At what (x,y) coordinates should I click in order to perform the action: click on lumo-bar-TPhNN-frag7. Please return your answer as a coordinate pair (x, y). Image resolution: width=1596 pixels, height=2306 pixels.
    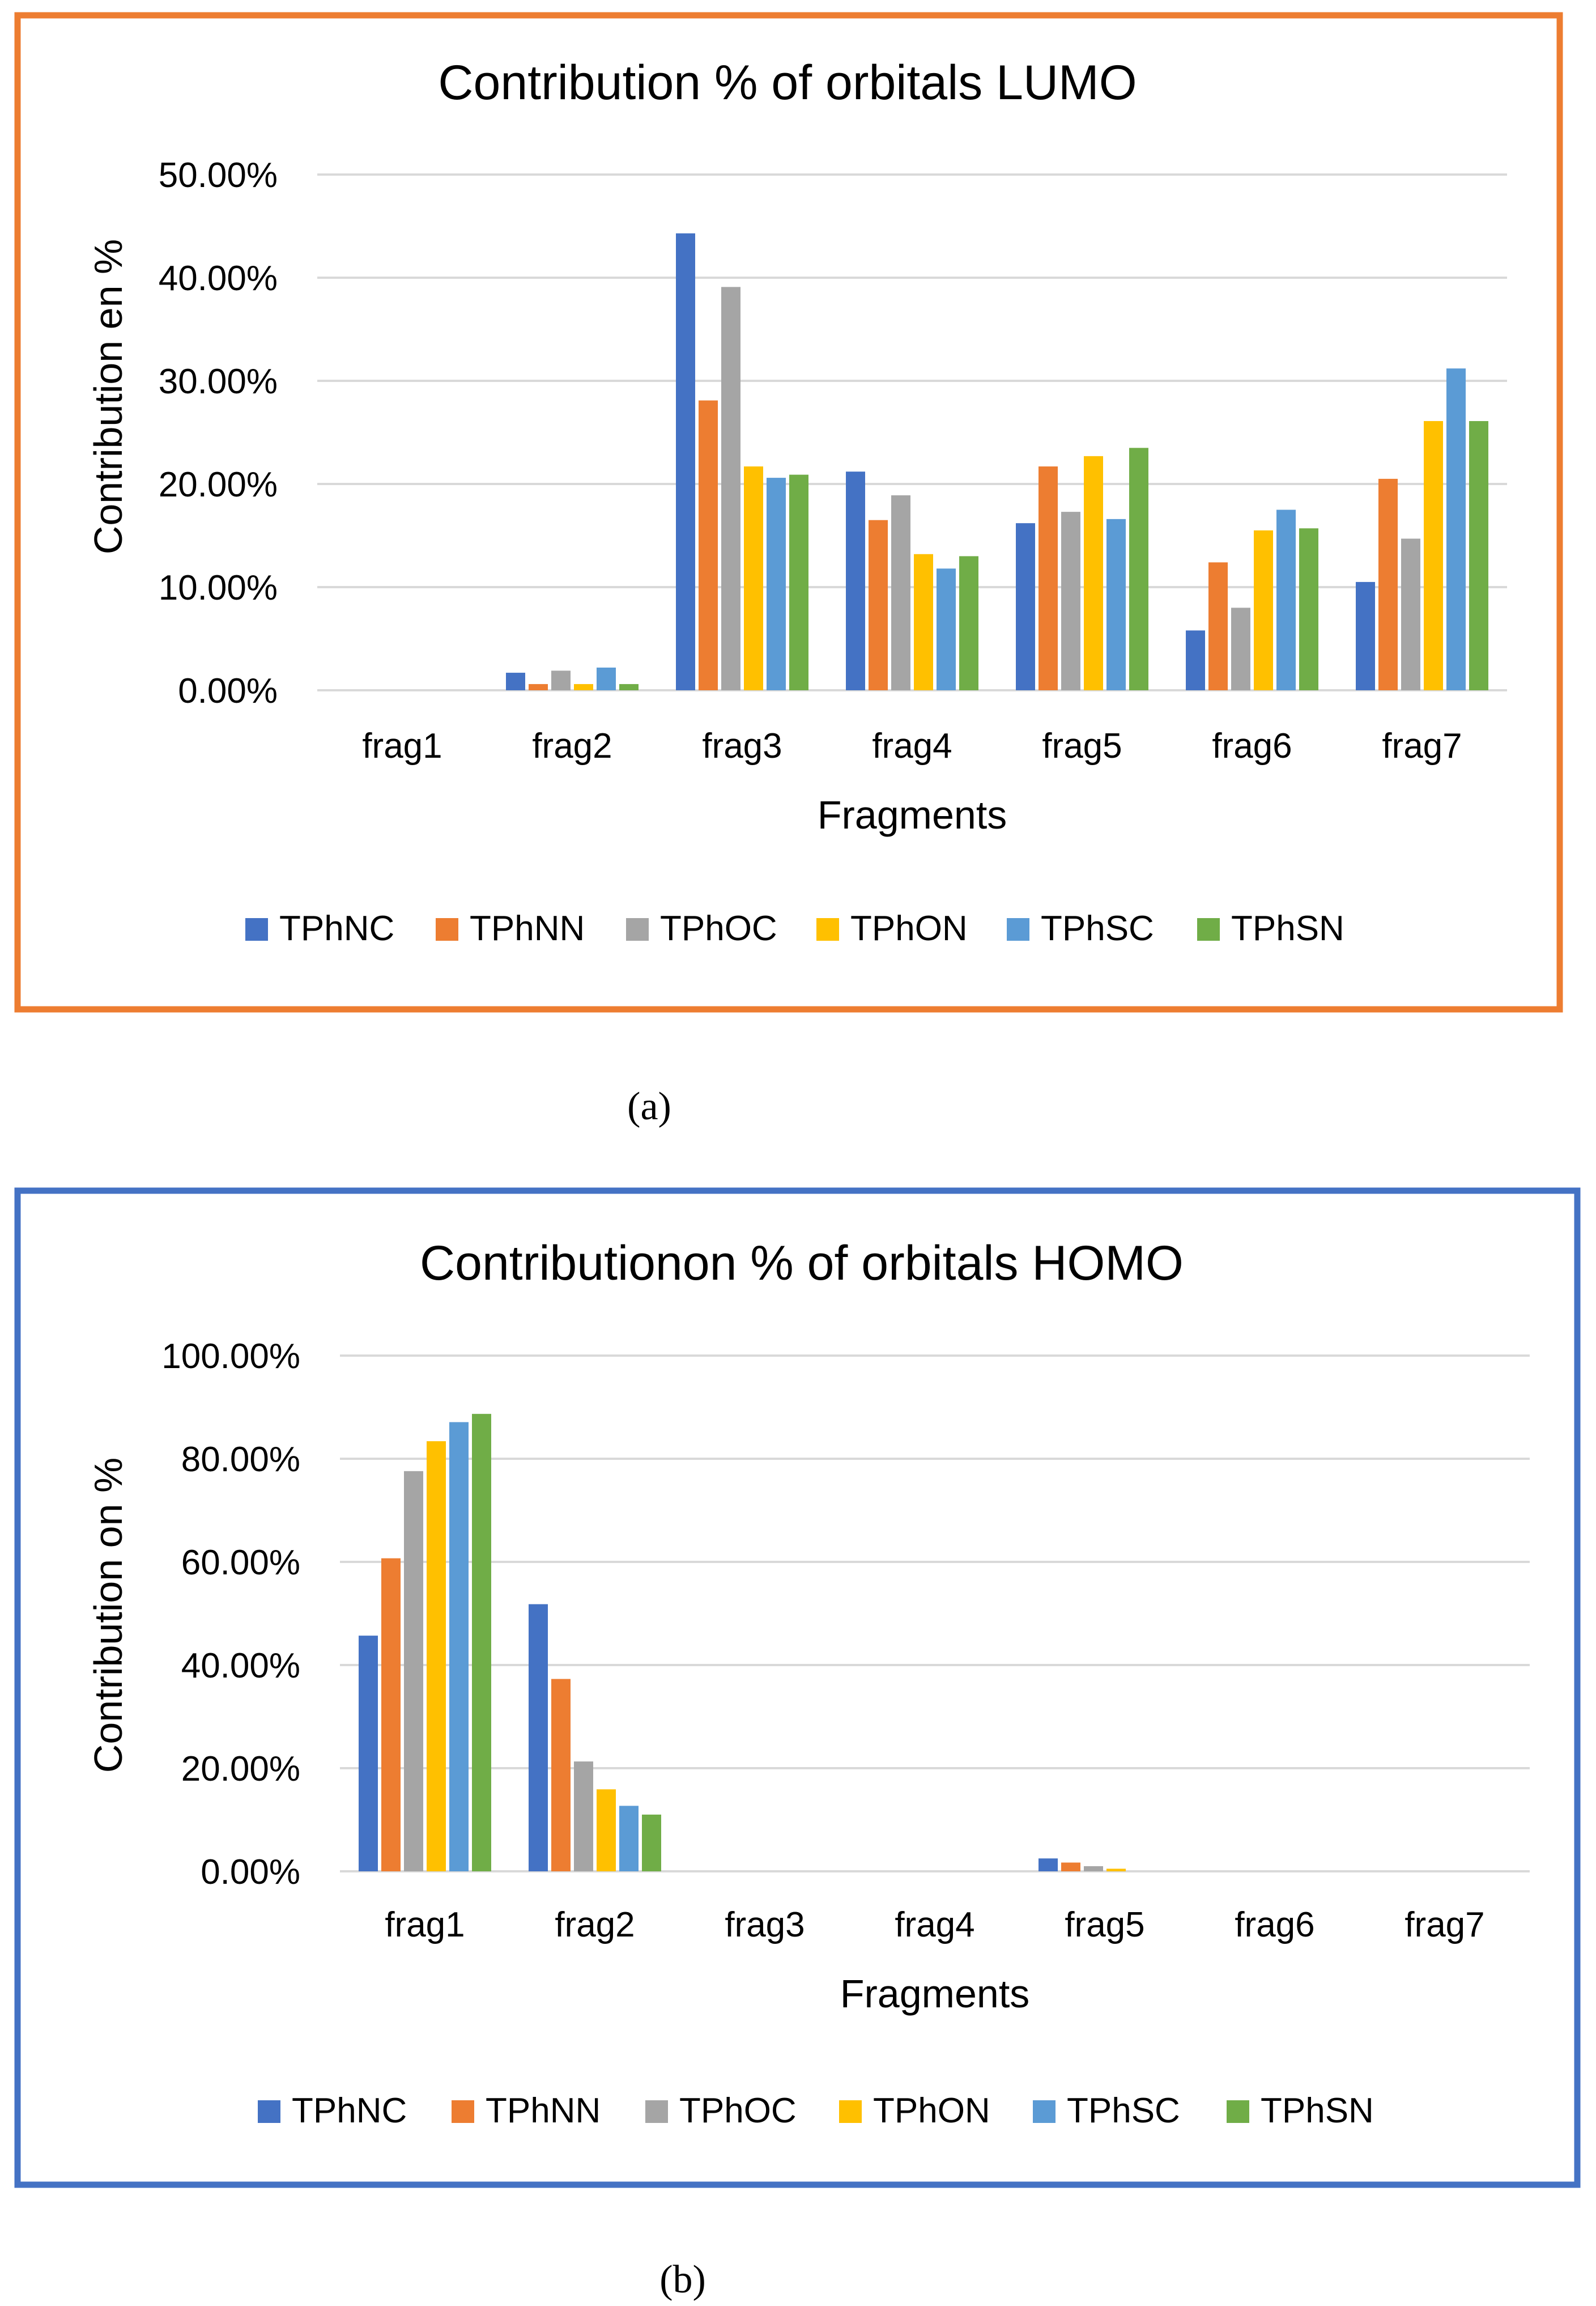
    Looking at the image, I should click on (1388, 584).